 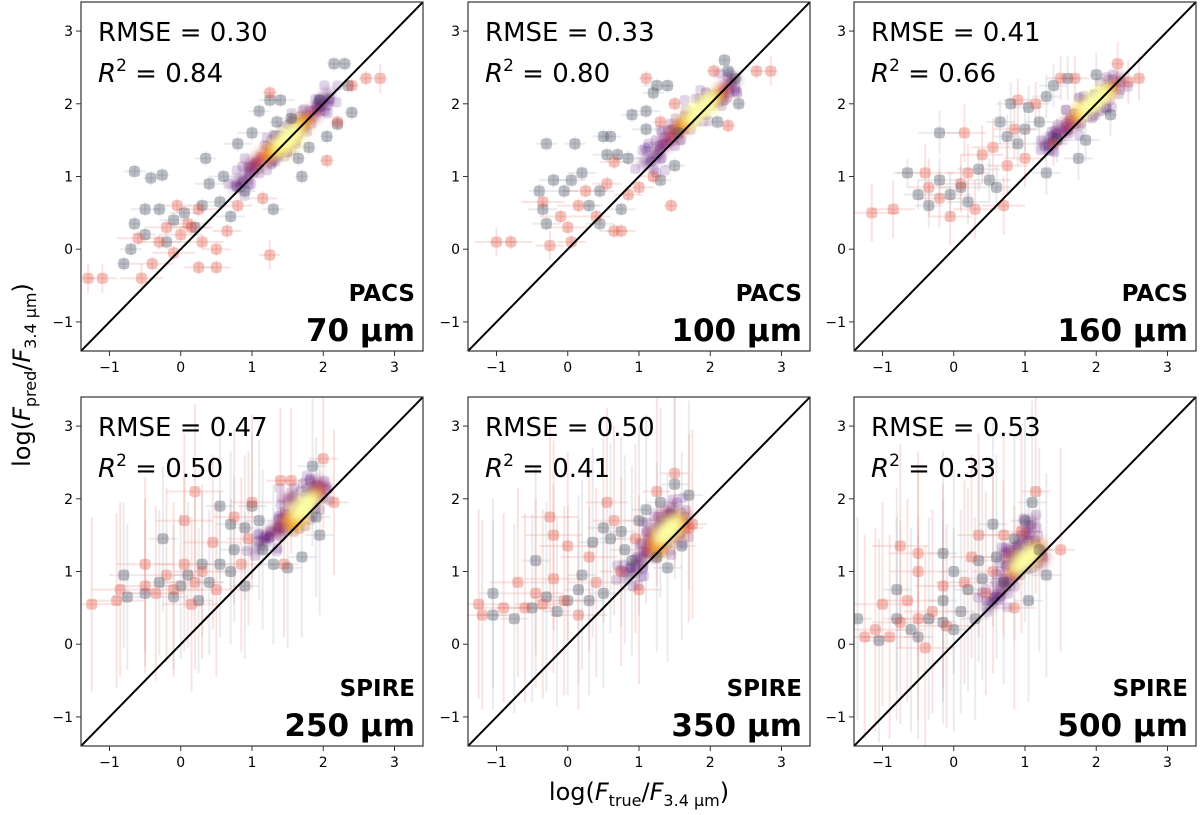 What do you see at coordinates (360, 331) in the screenshot?
I see `wavelength-label: 70 µm` at bounding box center [360, 331].